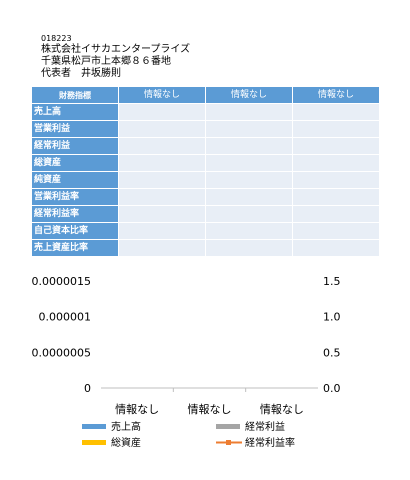 The height and width of the screenshot is (480, 410). Describe the element at coordinates (270, 442) in the screenshot. I see `legend-label: 経常利益率` at that location.